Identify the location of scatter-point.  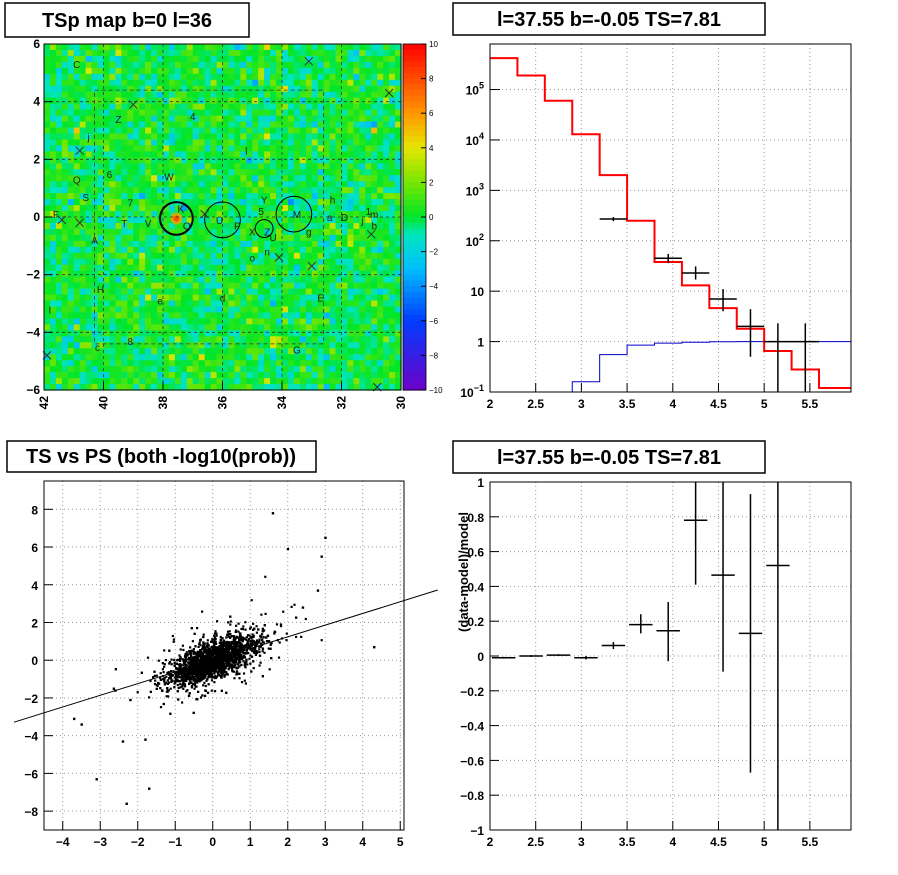
(241, 628).